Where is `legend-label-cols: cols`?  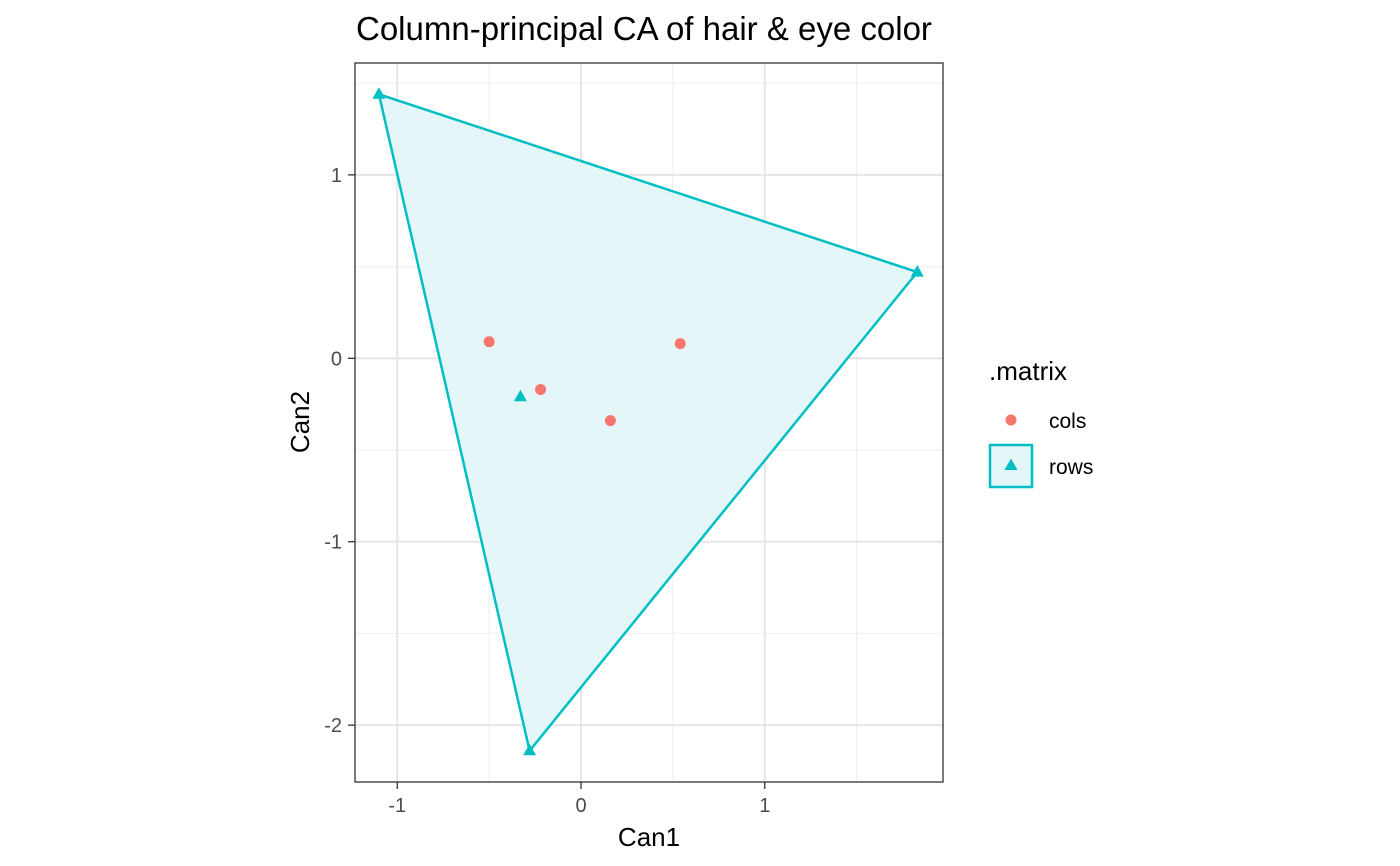
legend-label-cols: cols is located at coordinates (1067, 421).